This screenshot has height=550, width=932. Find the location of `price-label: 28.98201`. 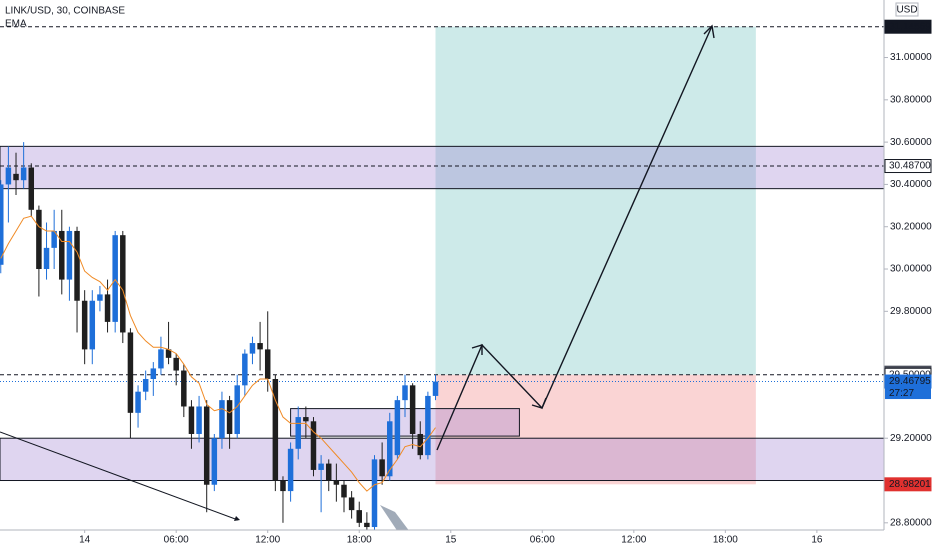

price-label: 28.98201 is located at coordinates (910, 484).